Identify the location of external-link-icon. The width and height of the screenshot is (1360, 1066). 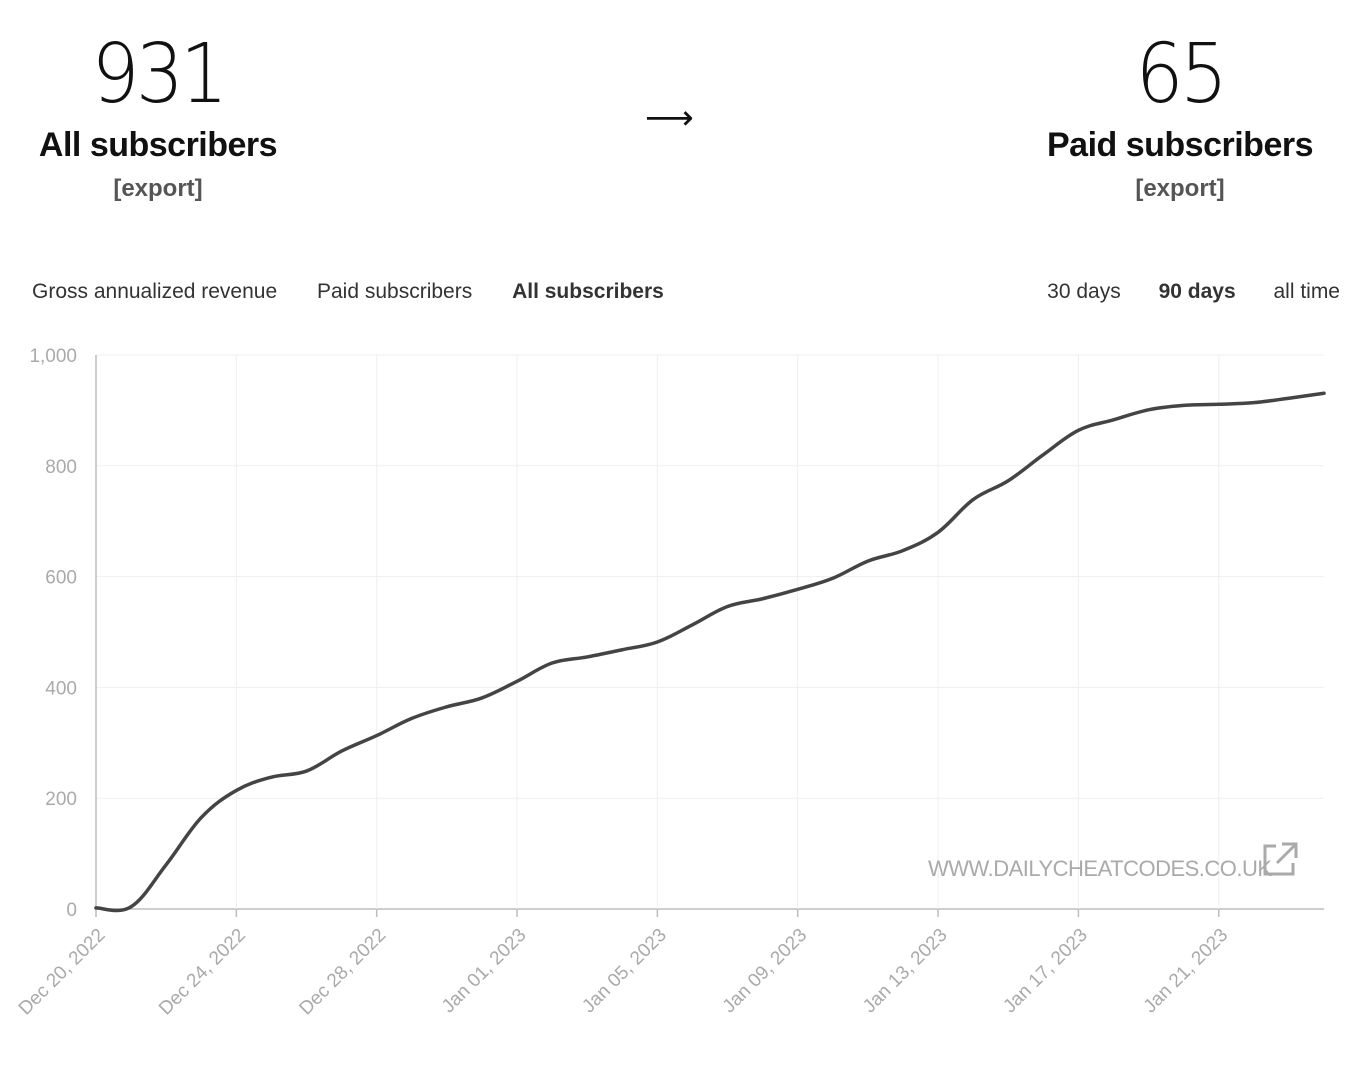
(1280, 859).